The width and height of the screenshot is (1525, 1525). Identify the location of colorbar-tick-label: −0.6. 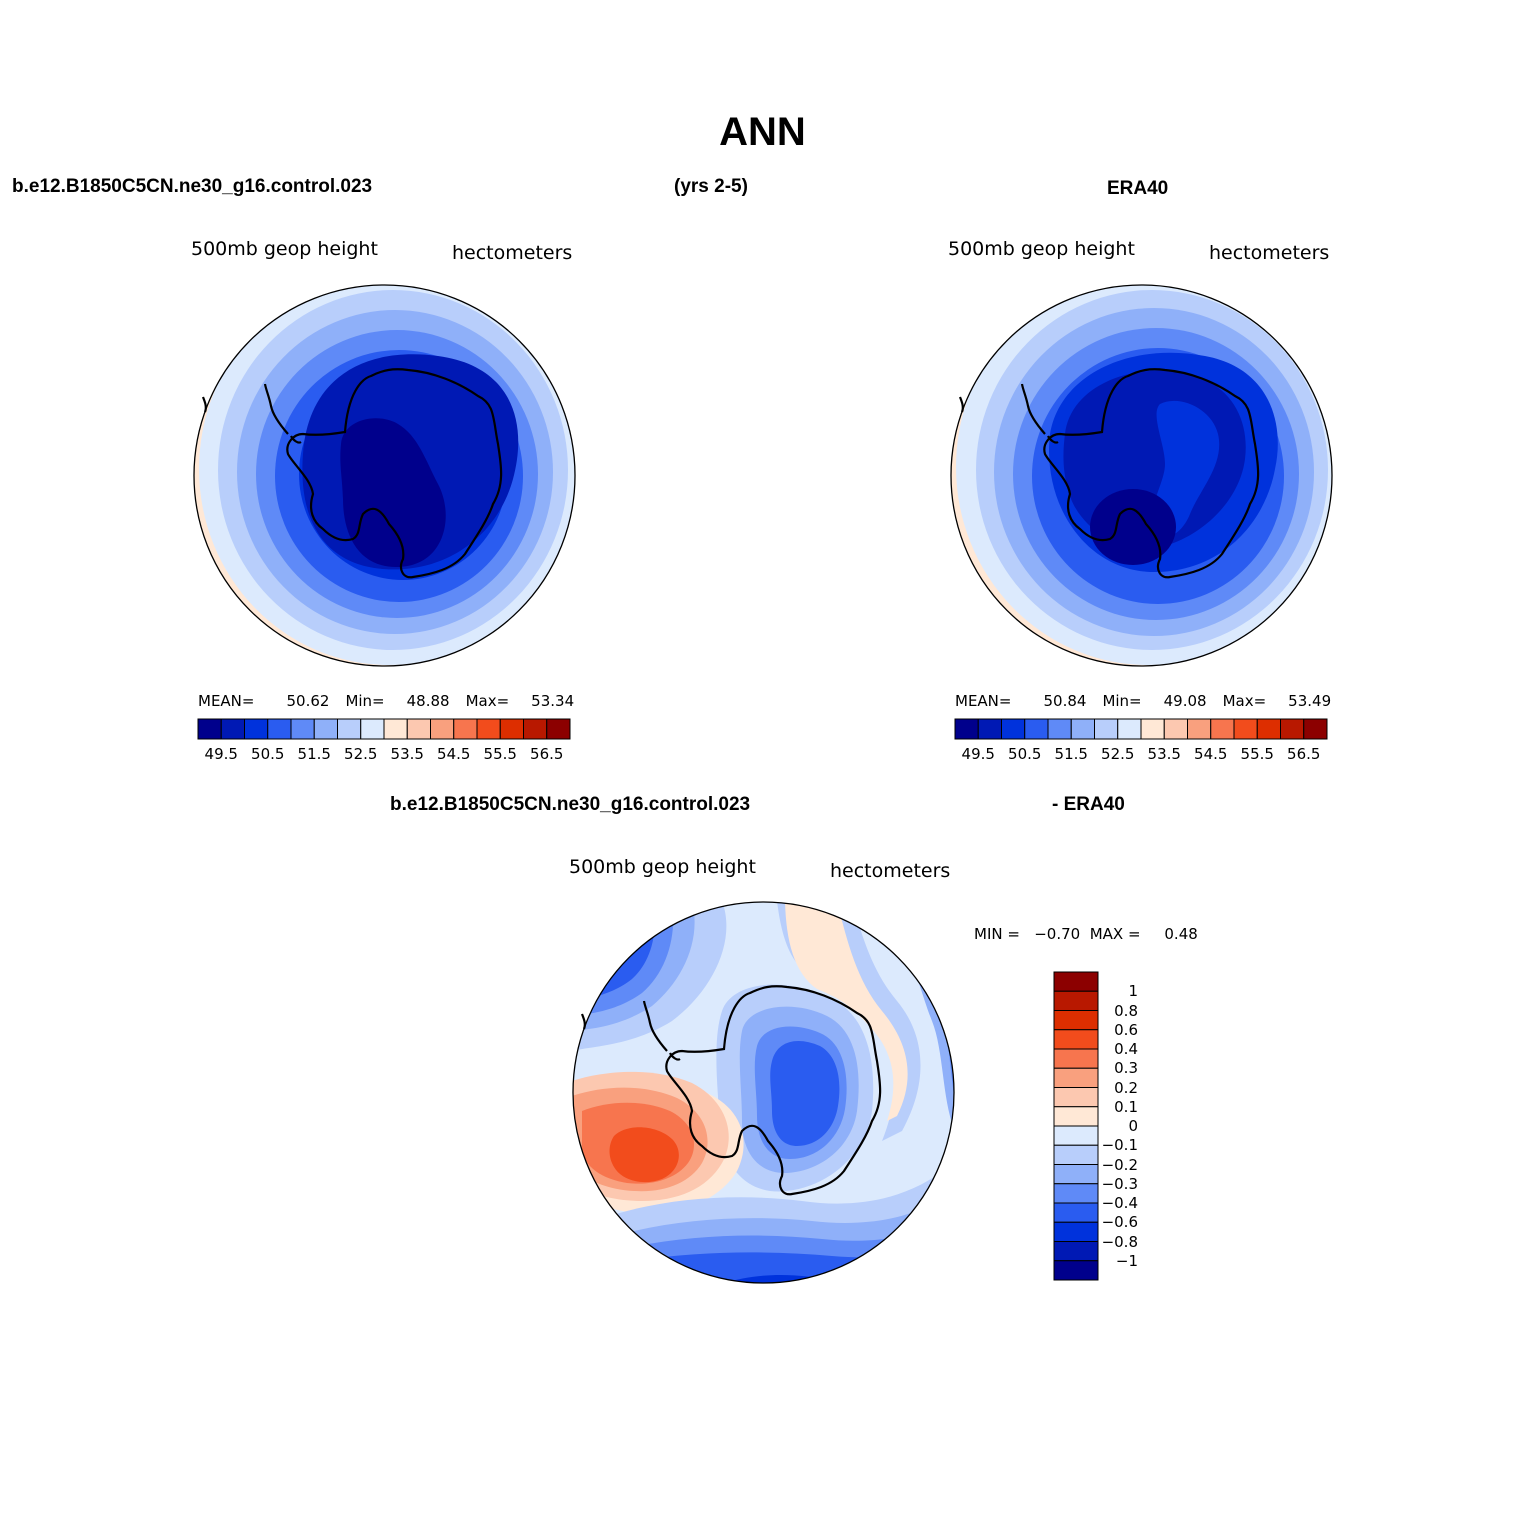
(1119, 1222).